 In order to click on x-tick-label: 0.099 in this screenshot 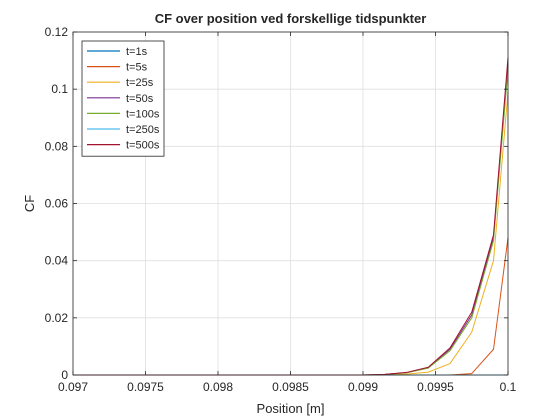, I will do `click(363, 387)`.